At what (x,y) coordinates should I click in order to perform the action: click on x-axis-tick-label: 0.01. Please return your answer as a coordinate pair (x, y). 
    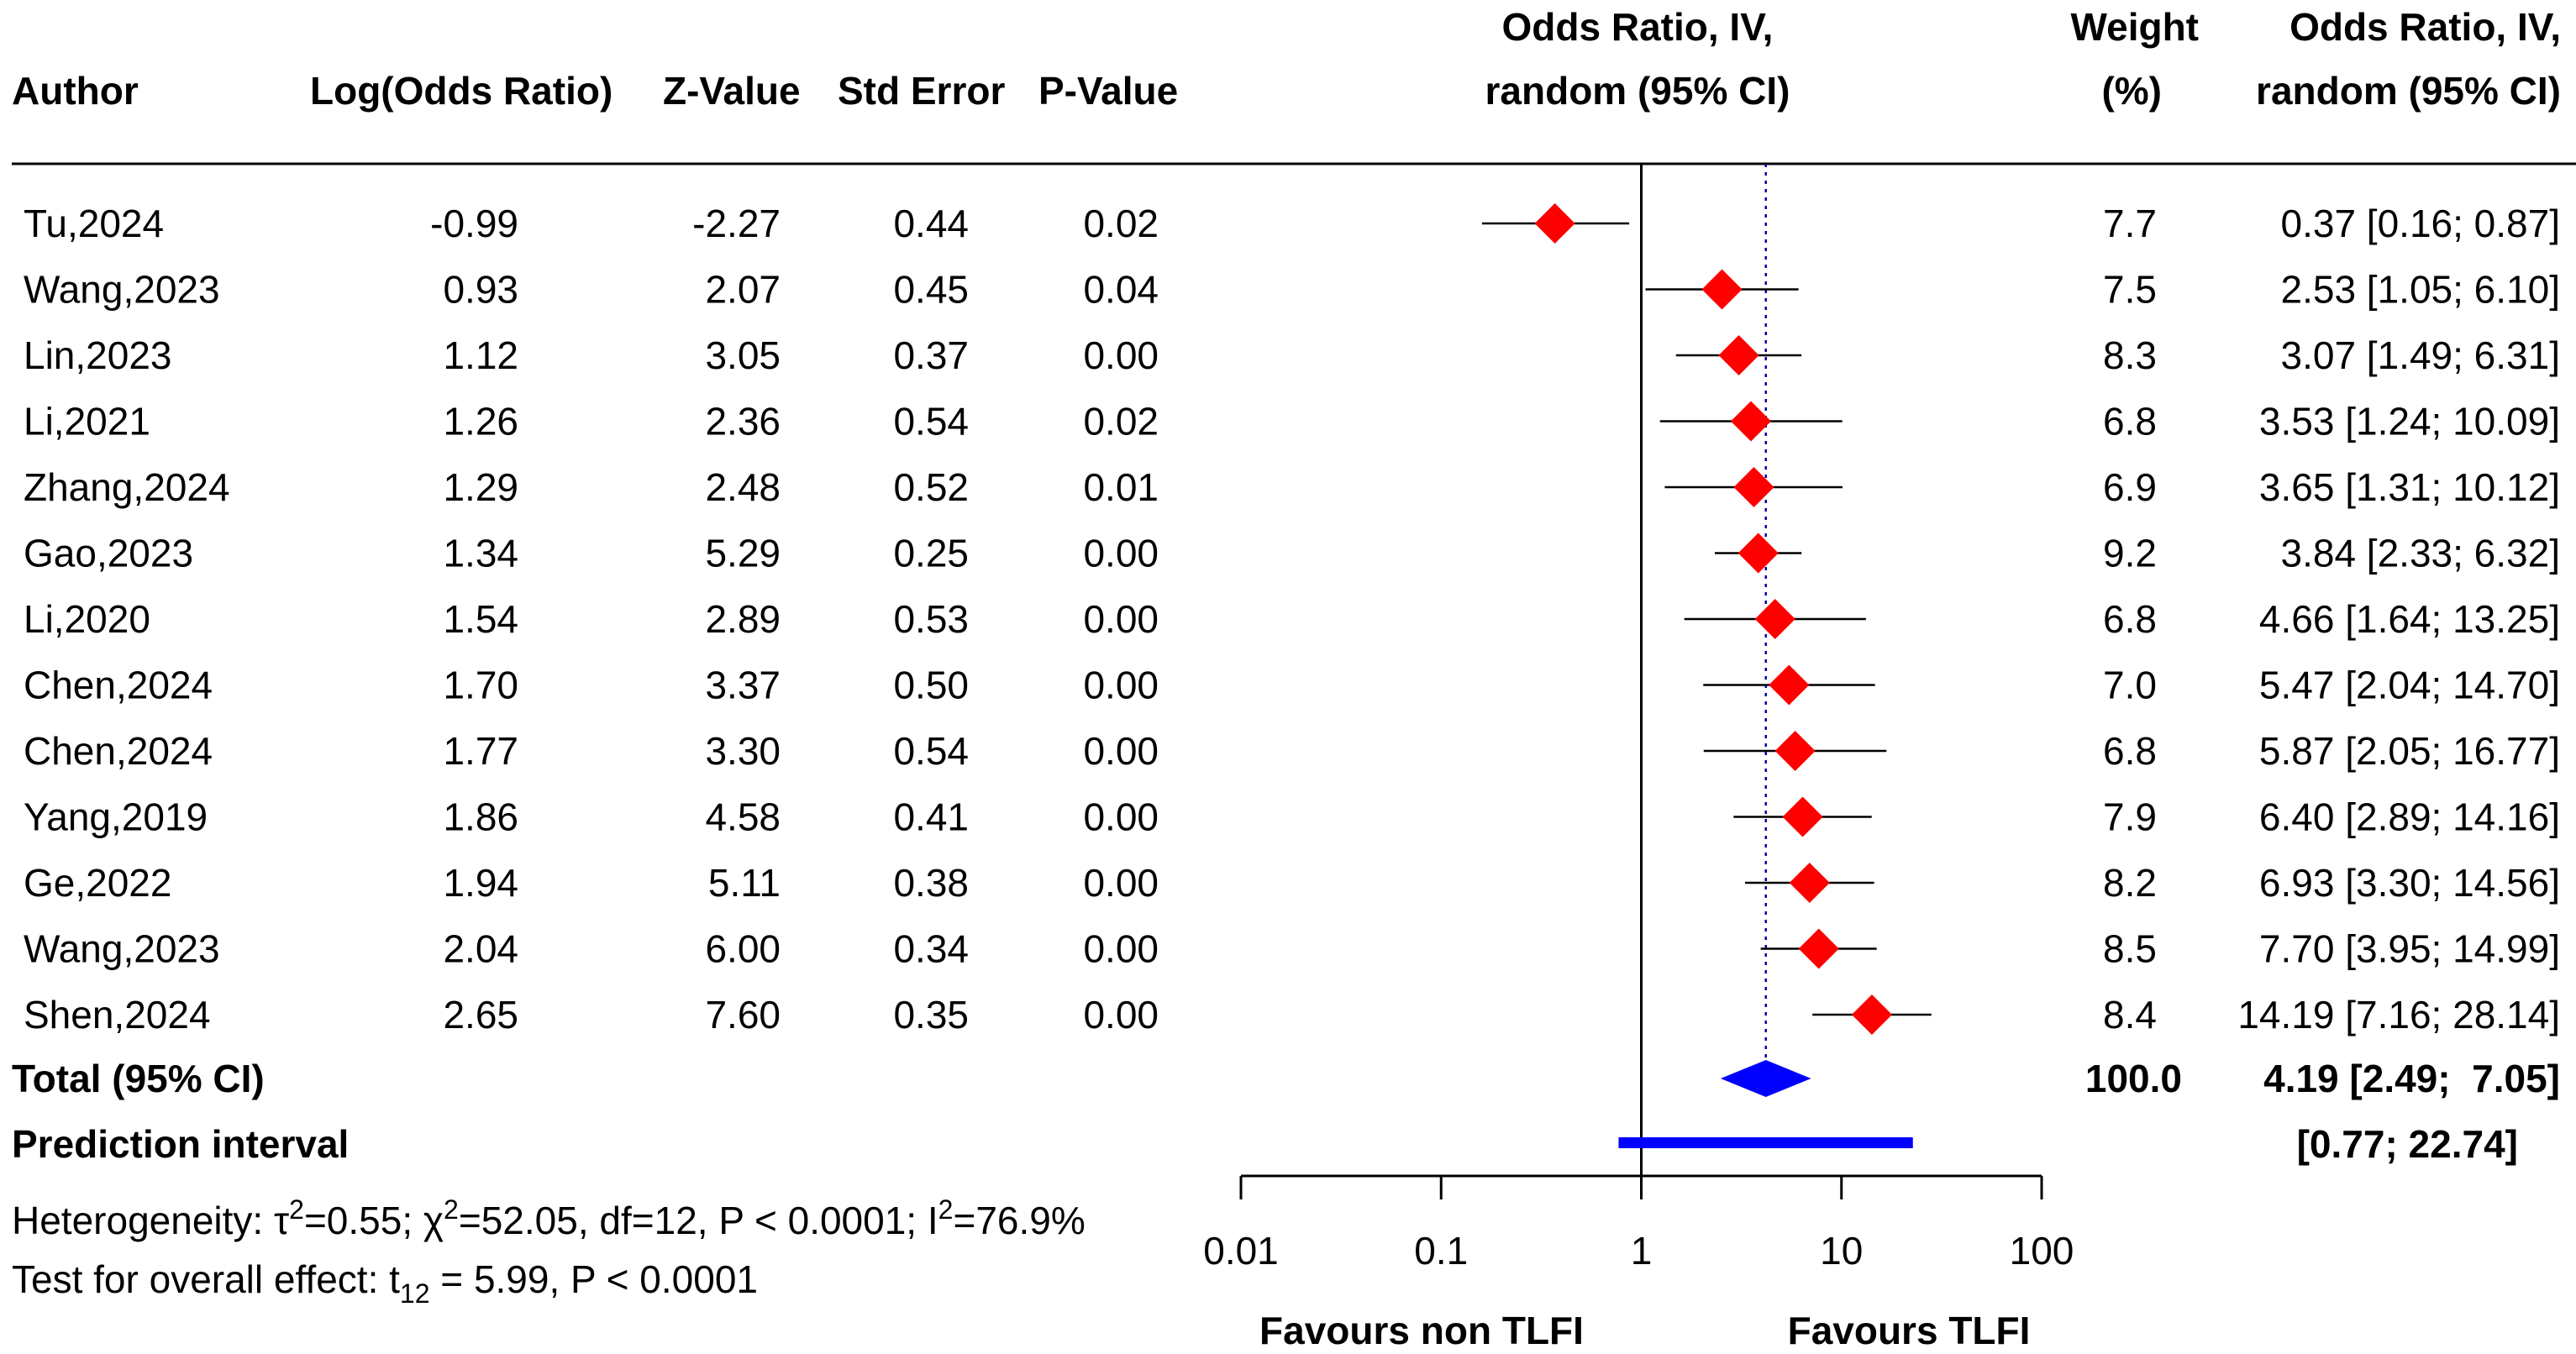
    Looking at the image, I should click on (1241, 1251).